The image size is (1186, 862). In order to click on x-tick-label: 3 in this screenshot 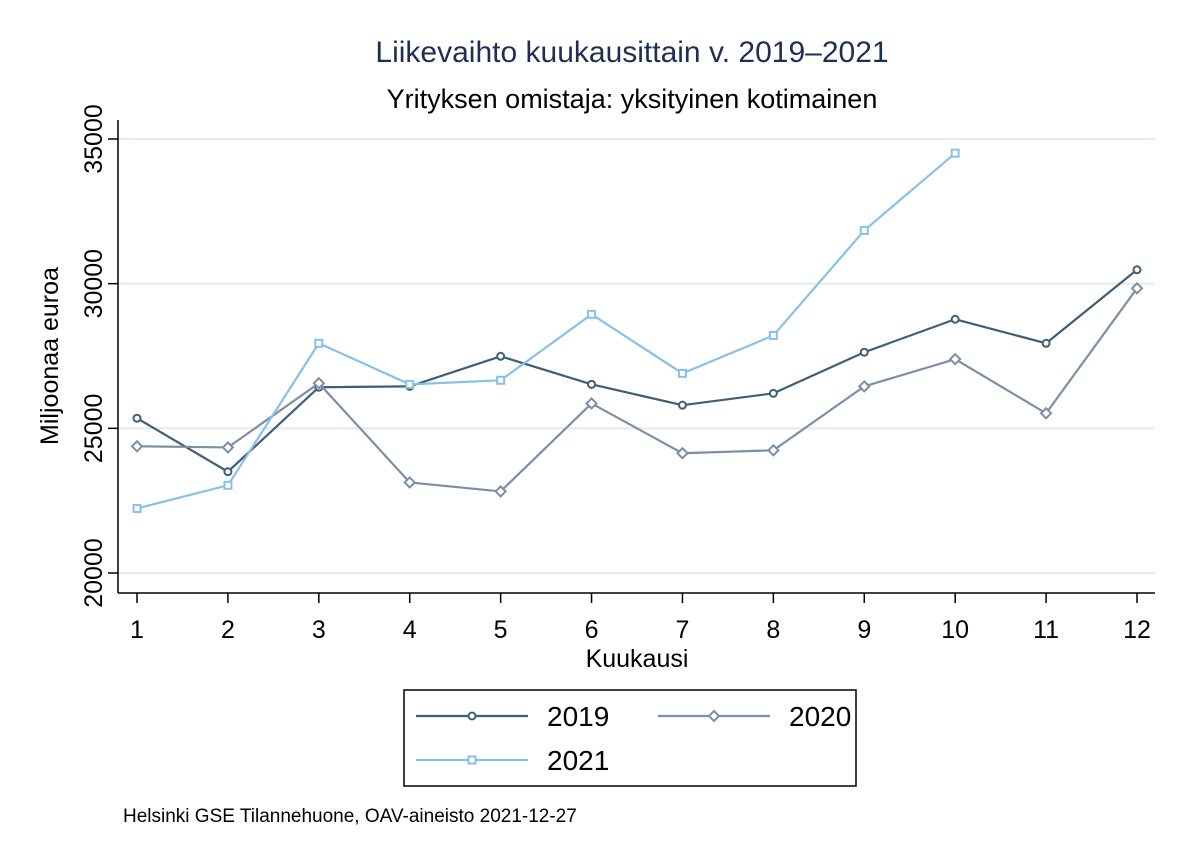, I will do `click(319, 630)`.